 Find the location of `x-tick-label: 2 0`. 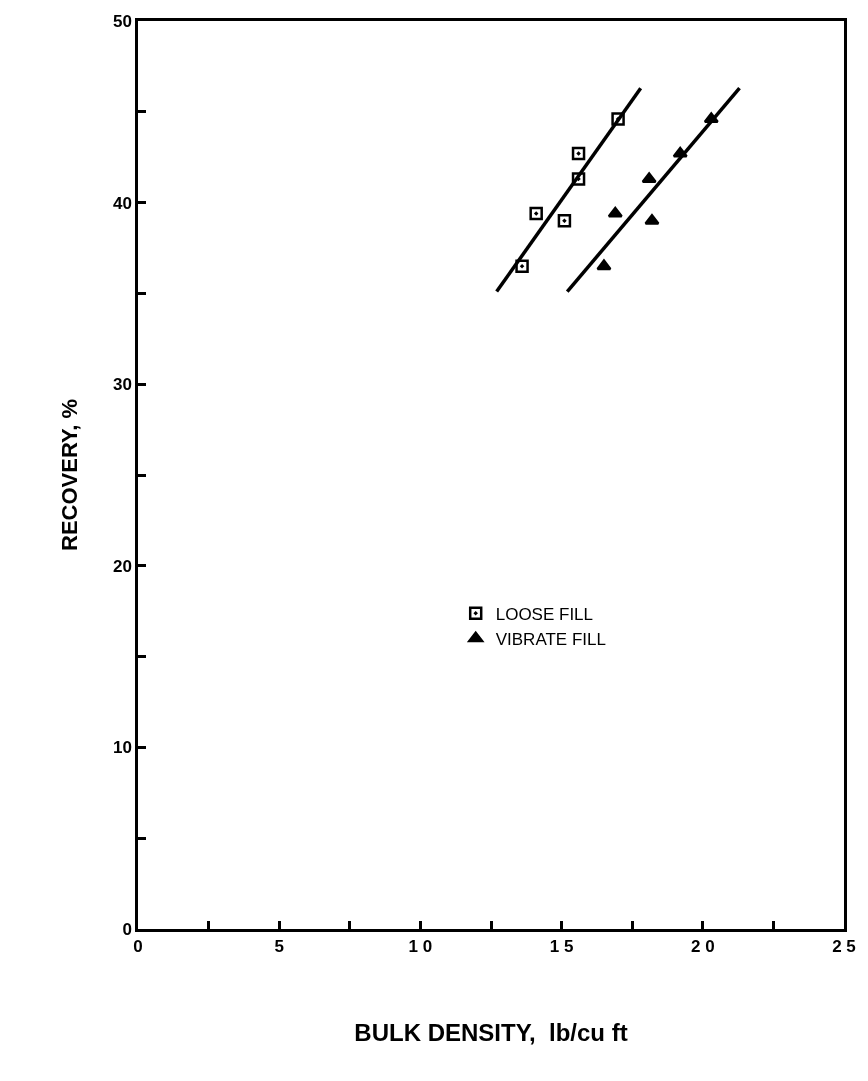

x-tick-label: 2 0 is located at coordinates (702, 947).